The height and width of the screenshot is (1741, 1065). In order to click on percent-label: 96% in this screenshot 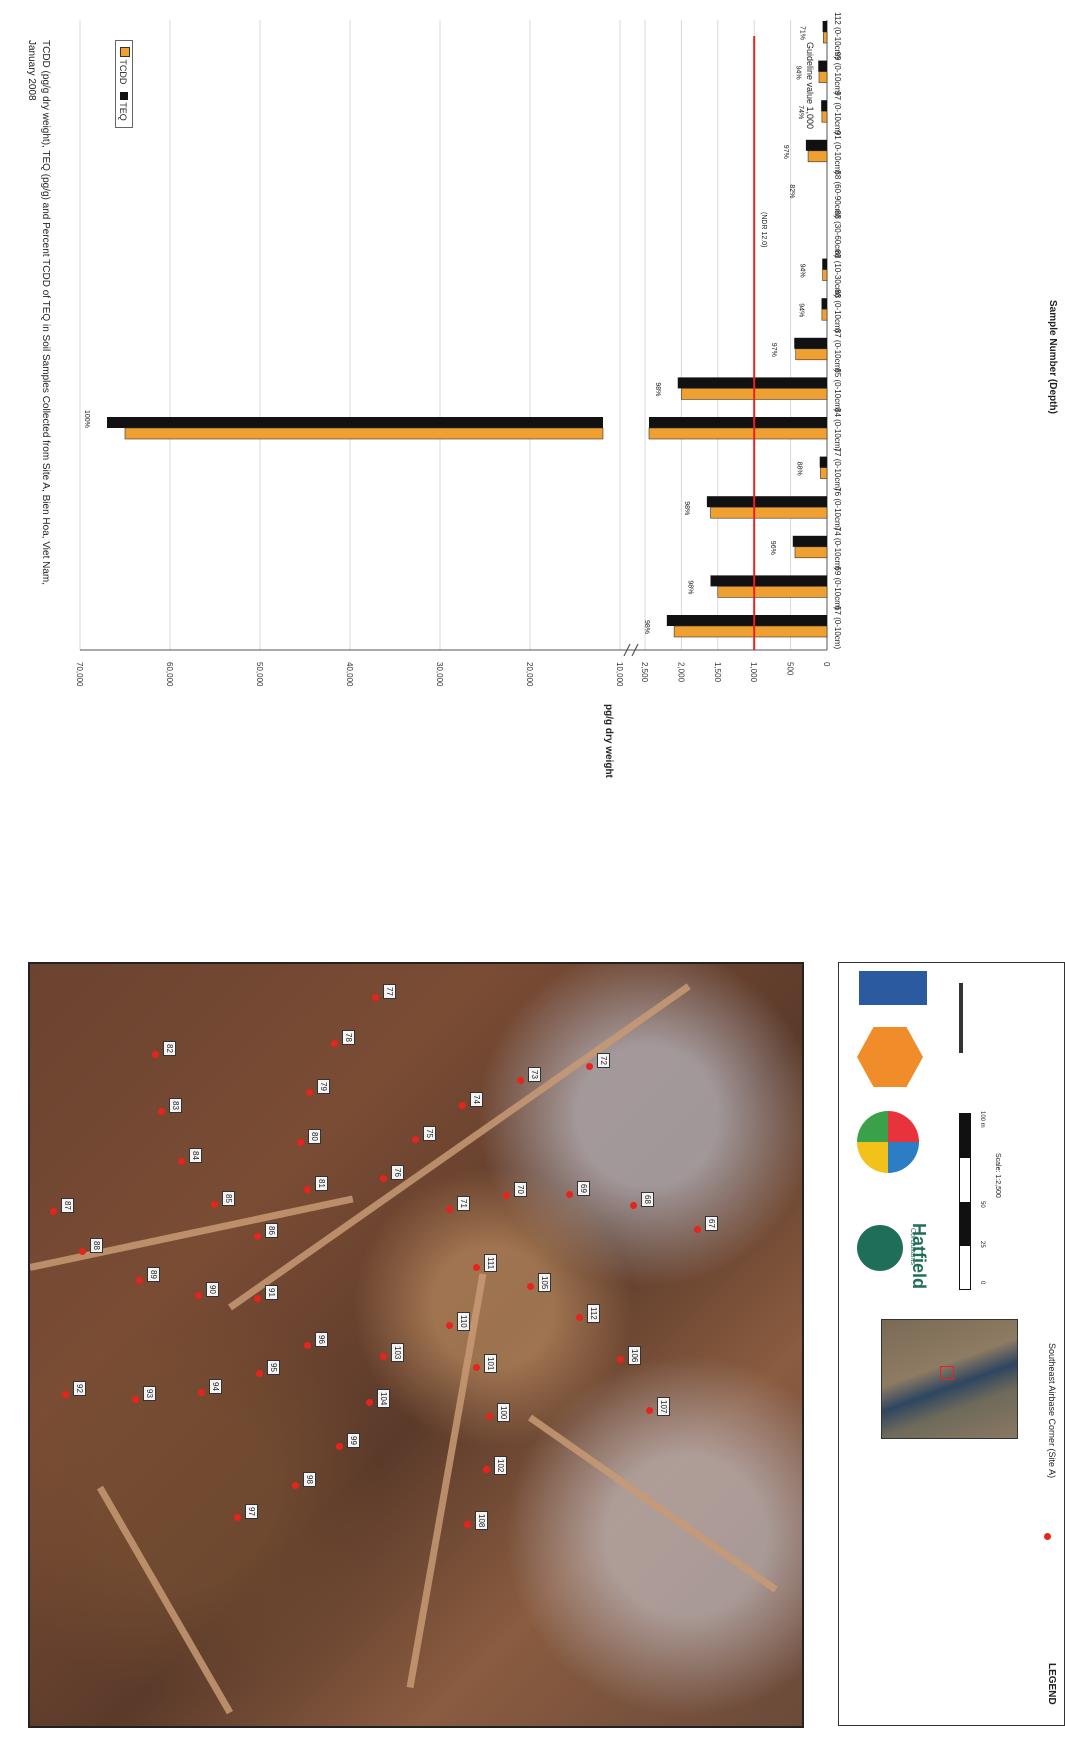, I will do `click(772, 548)`.